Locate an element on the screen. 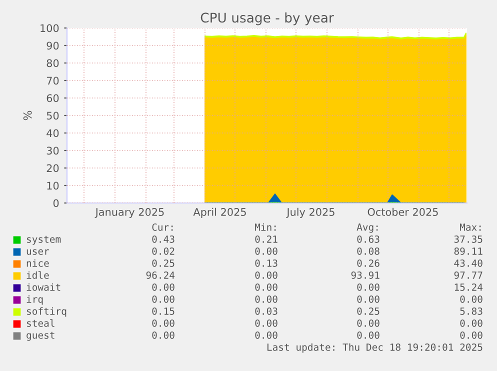 The width and height of the screenshot is (497, 371). legend-label: idle is located at coordinates (37, 275).